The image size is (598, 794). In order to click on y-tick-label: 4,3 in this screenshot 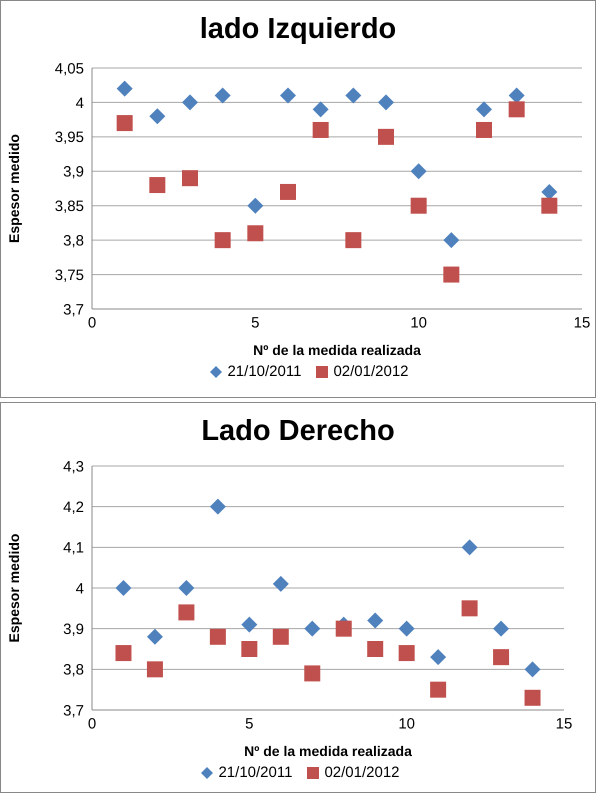, I will do `click(73, 467)`.